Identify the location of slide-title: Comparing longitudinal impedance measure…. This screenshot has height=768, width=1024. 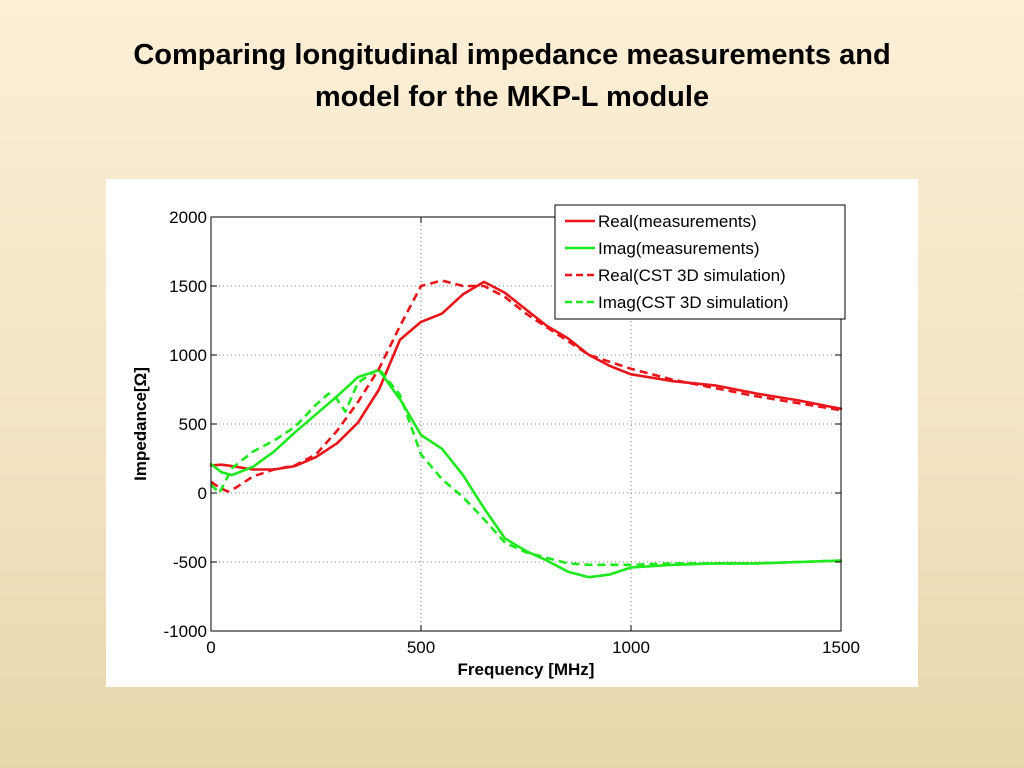
(512, 76).